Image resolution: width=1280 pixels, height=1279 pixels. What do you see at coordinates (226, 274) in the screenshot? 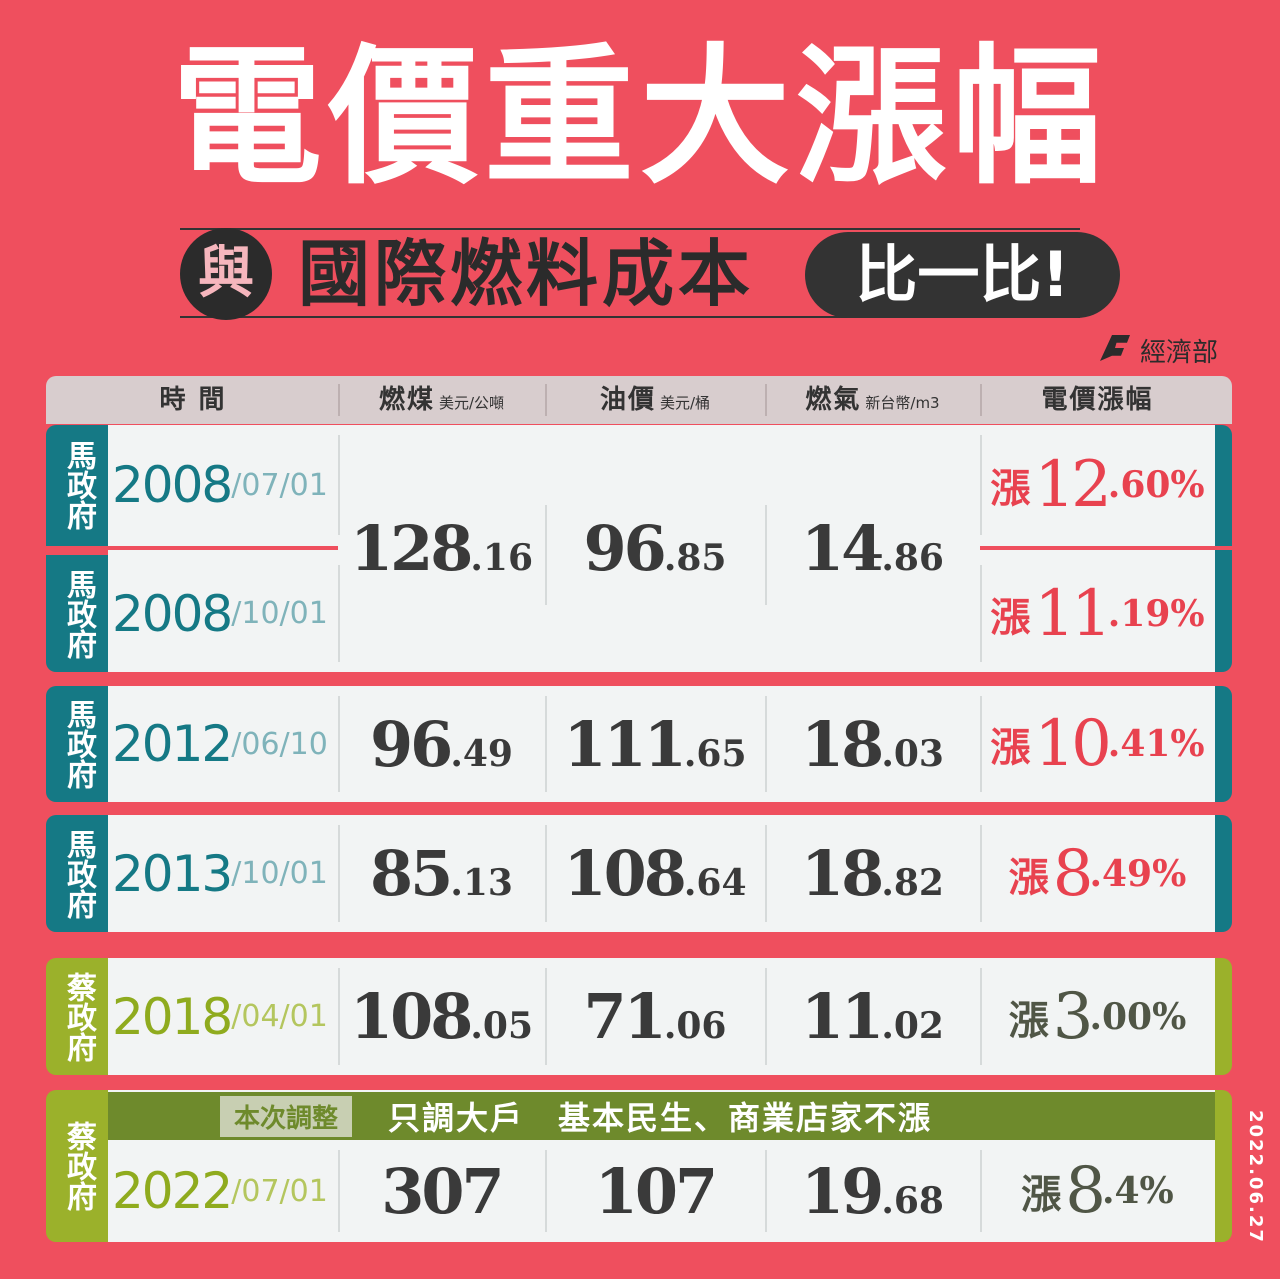
I see `subtitle-prefix: 與` at bounding box center [226, 274].